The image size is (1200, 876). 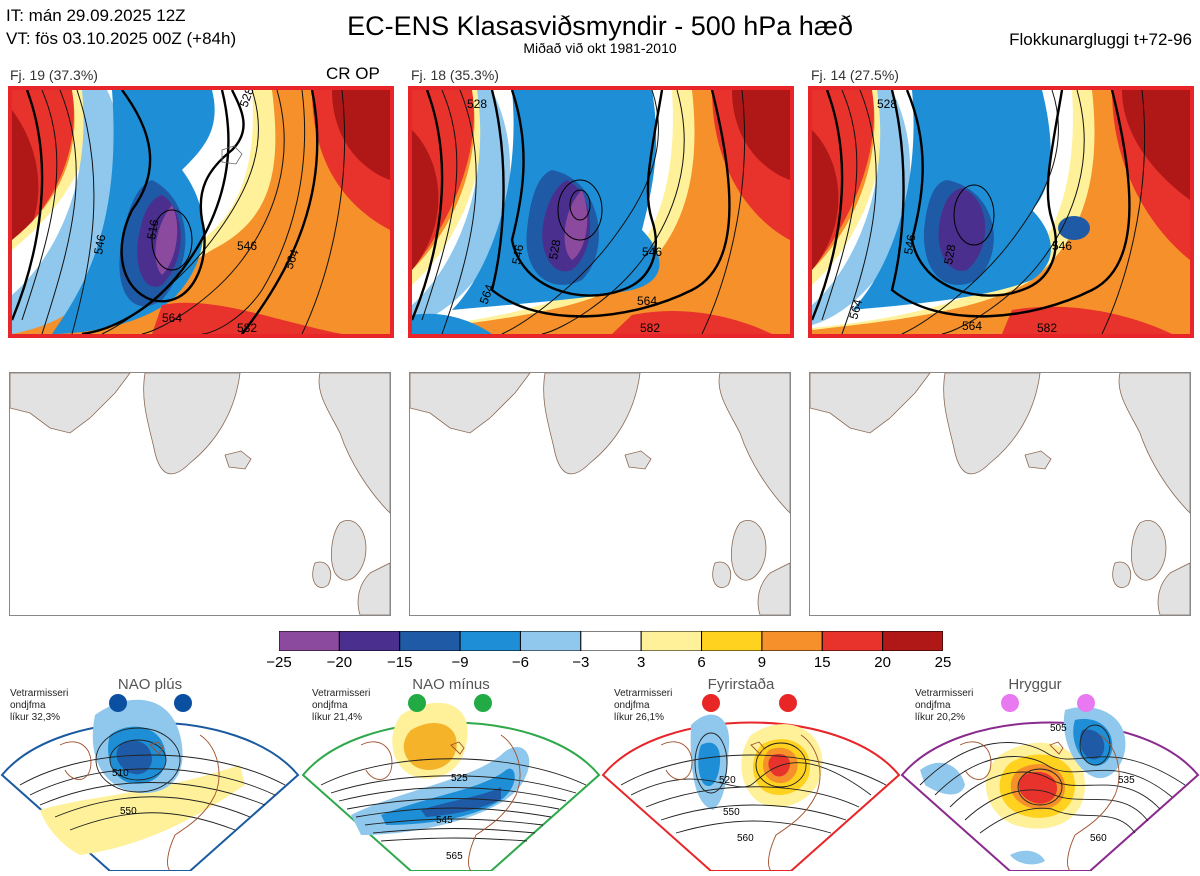 I want to click on cluster-3-map: 528 528 546 546 564 564 582, so click(x=1001, y=212).